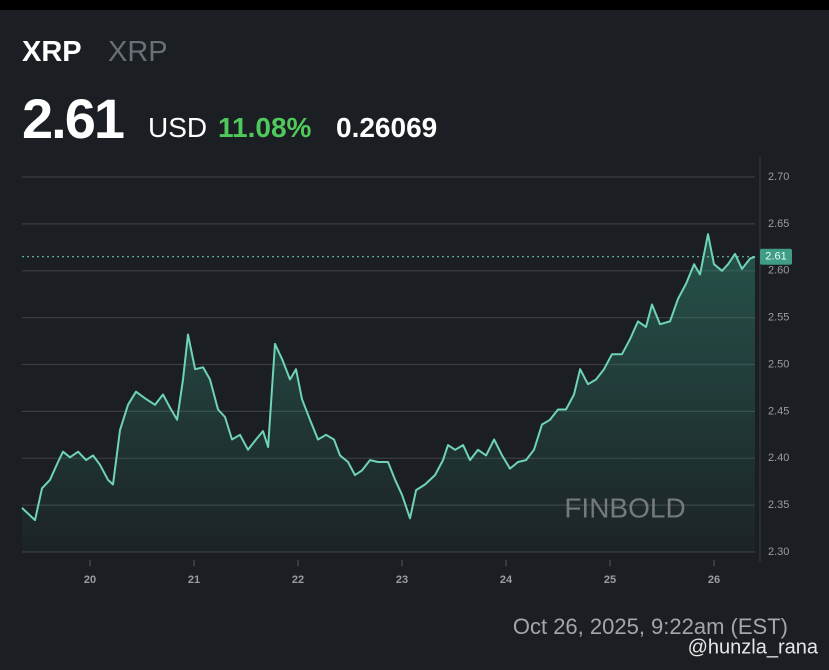  I want to click on last-price-label: 2.61, so click(775, 257).